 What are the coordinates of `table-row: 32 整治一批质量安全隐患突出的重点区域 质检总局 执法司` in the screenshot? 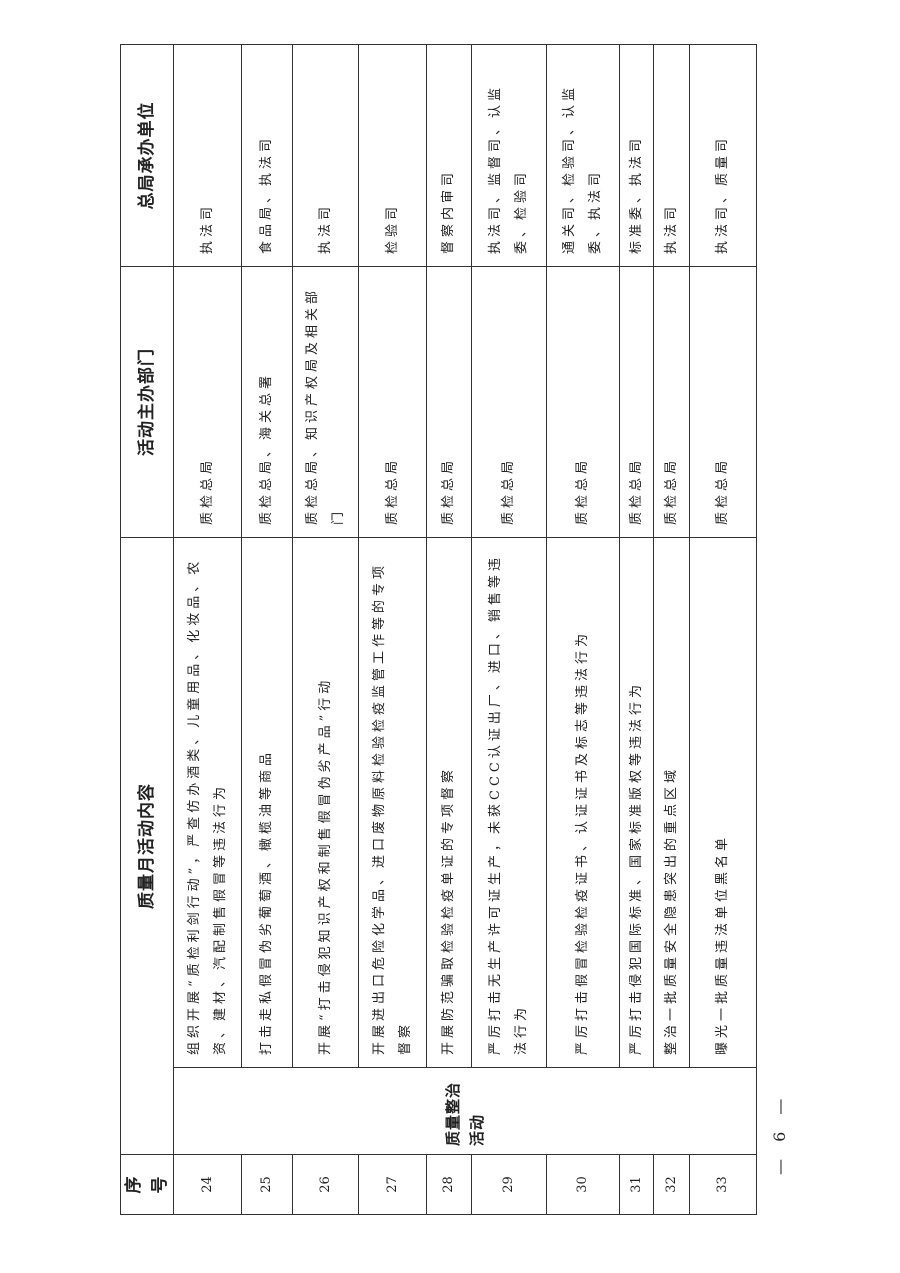 It's located at (671, 629).